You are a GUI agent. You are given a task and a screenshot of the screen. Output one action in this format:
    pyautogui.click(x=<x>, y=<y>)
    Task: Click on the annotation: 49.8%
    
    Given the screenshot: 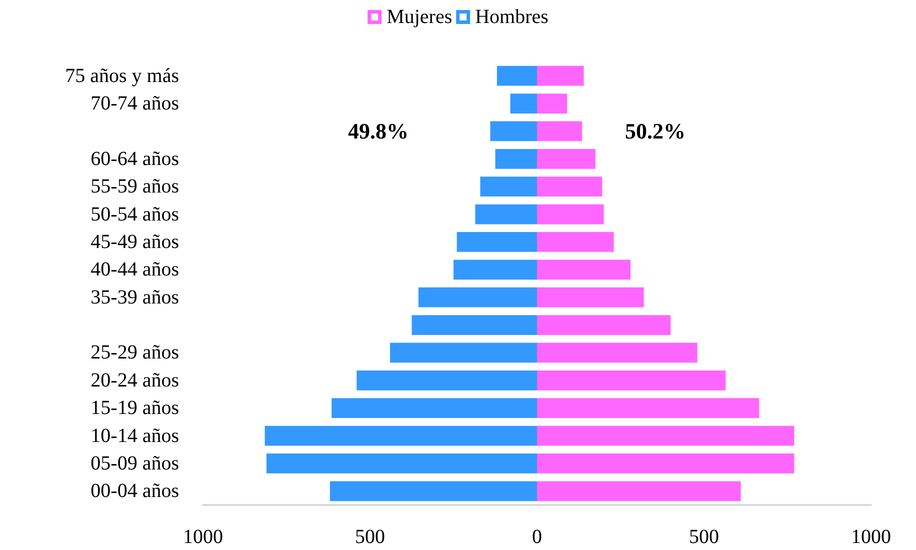 What is the action you would take?
    pyautogui.click(x=378, y=131)
    